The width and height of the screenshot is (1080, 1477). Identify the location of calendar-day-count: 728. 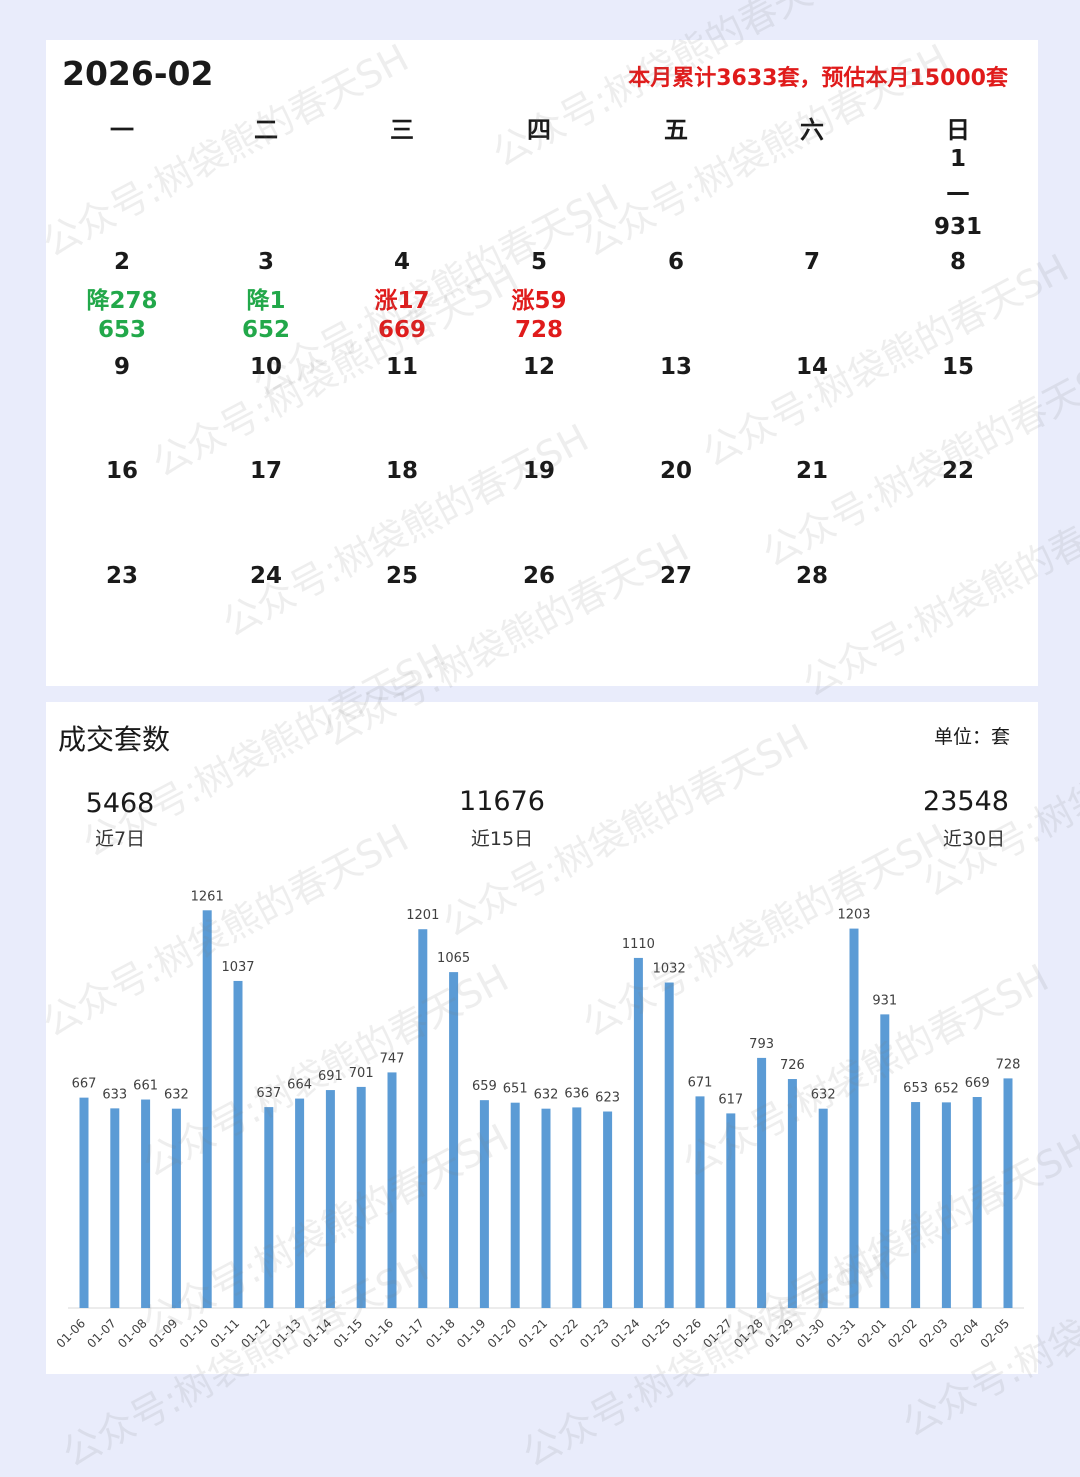
(539, 330).